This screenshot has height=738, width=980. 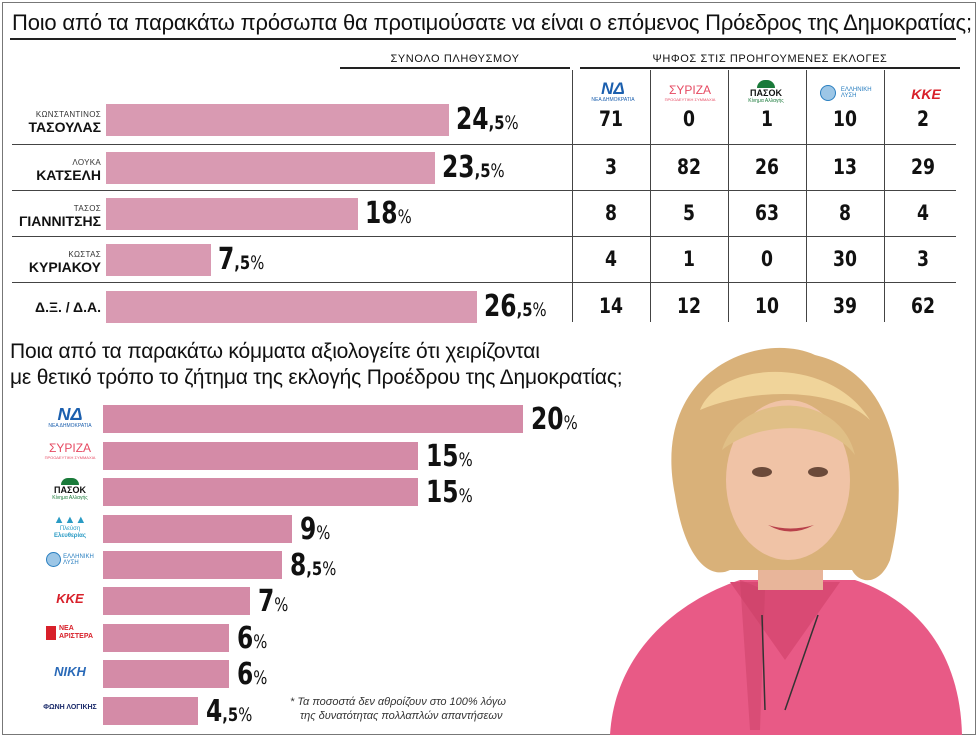 I want to click on title-underline, so click(x=483, y=39).